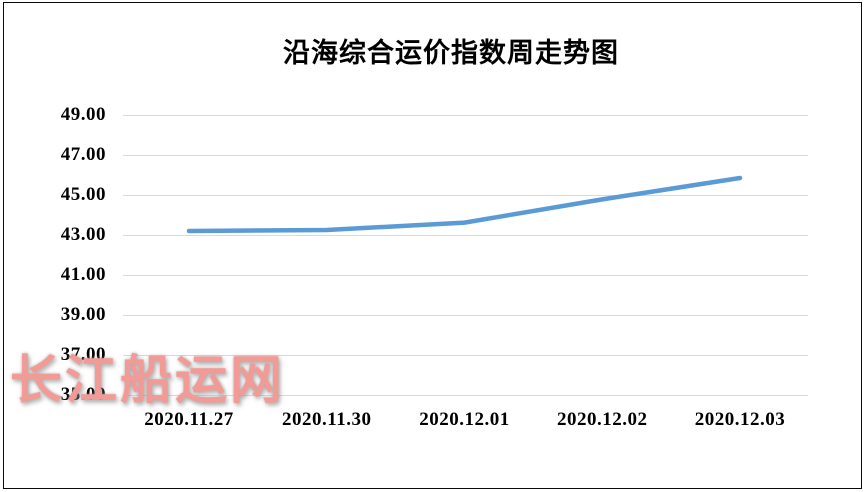  Describe the element at coordinates (83, 194) in the screenshot. I see `y-tick-label: 45.00` at that location.